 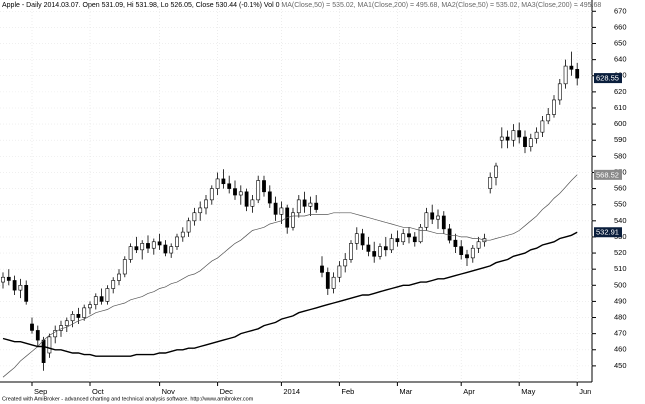 I want to click on y-tick-label: 510, so click(x=620, y=268).